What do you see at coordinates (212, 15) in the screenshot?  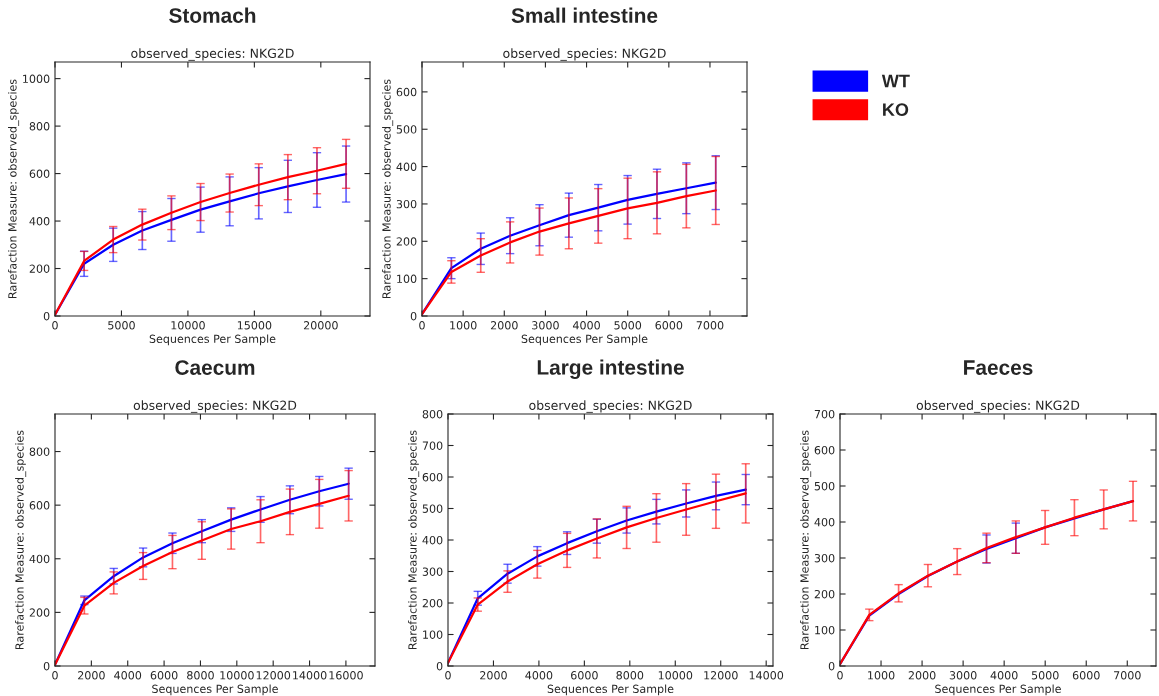 I see `chart-title: Stomach` at bounding box center [212, 15].